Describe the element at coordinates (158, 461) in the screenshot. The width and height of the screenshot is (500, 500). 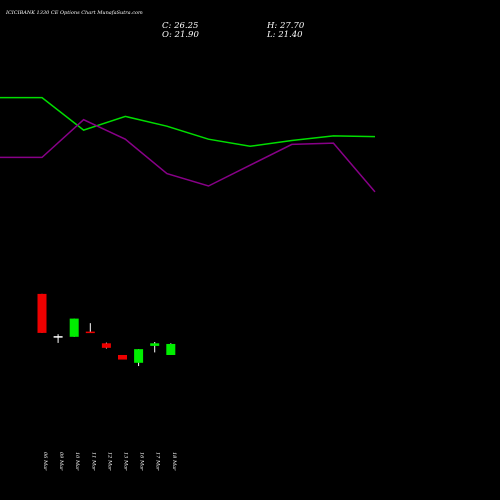
I see `x-tick-label: 17 Mar` at that location.